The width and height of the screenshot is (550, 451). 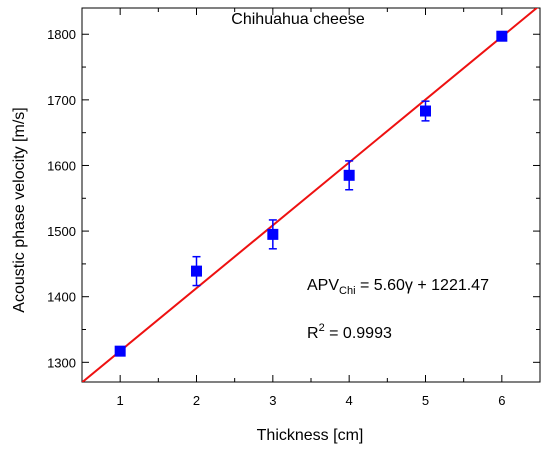 What do you see at coordinates (196, 400) in the screenshot?
I see `x-tick-label: 2` at bounding box center [196, 400].